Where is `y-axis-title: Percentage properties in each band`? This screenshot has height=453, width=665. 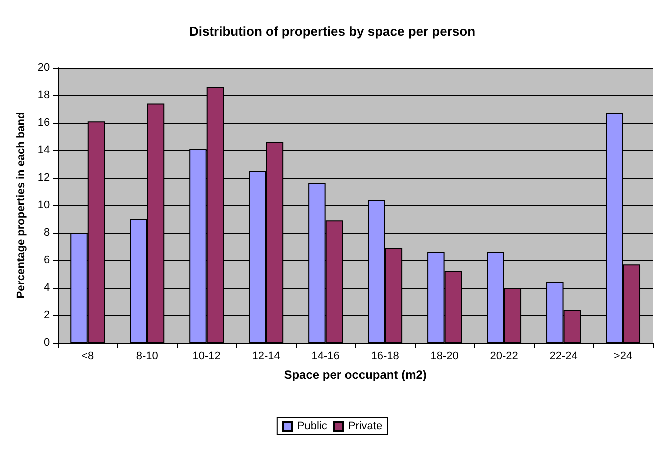 y-axis-title: Percentage properties in each band is located at coordinates (22, 205).